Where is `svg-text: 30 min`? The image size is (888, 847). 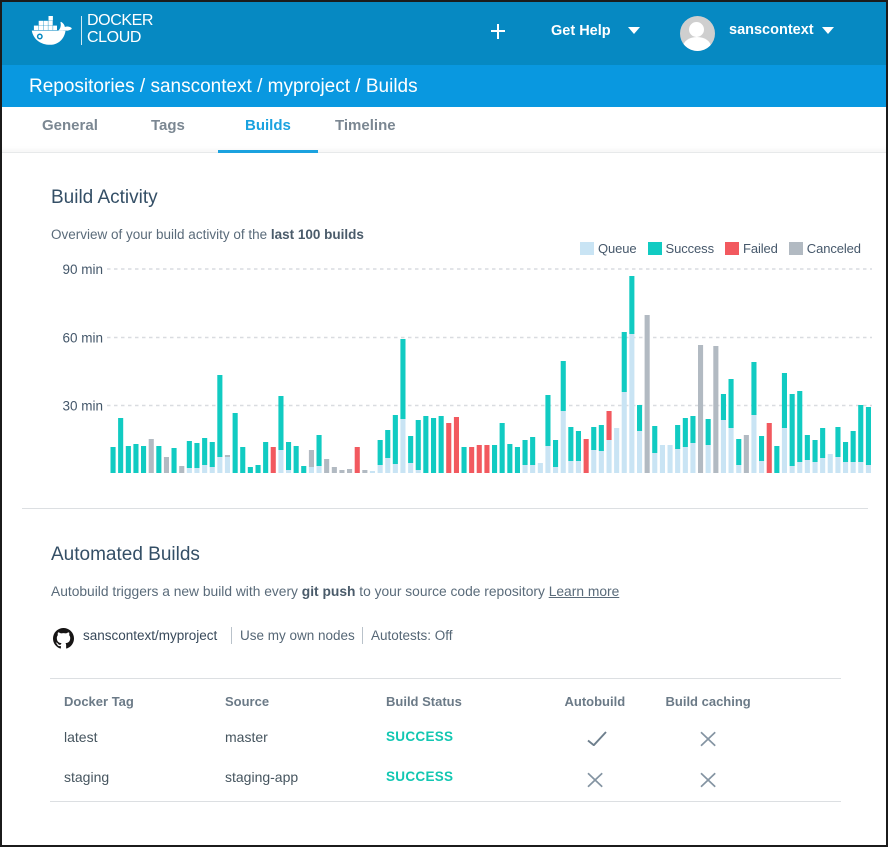
svg-text: 30 min is located at coordinates (82, 406).